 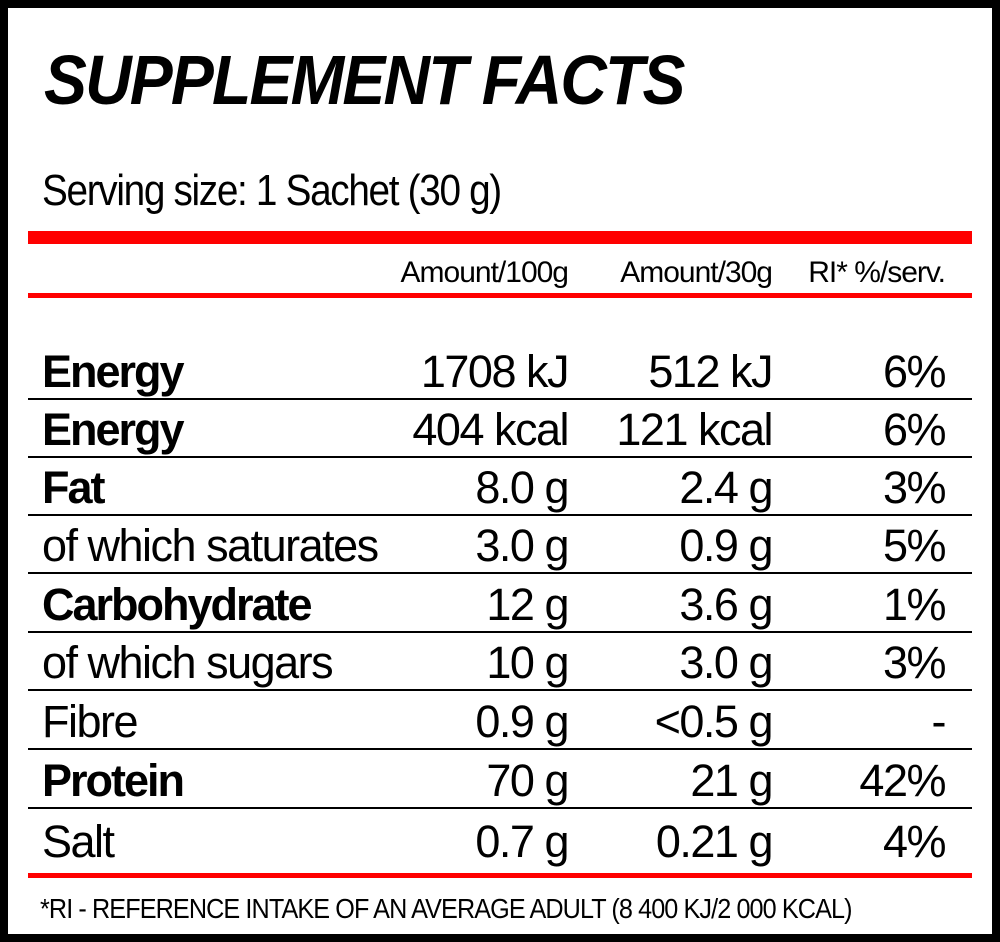 What do you see at coordinates (696, 272) in the screenshot?
I see `header-amount-30g: Amount/30g` at bounding box center [696, 272].